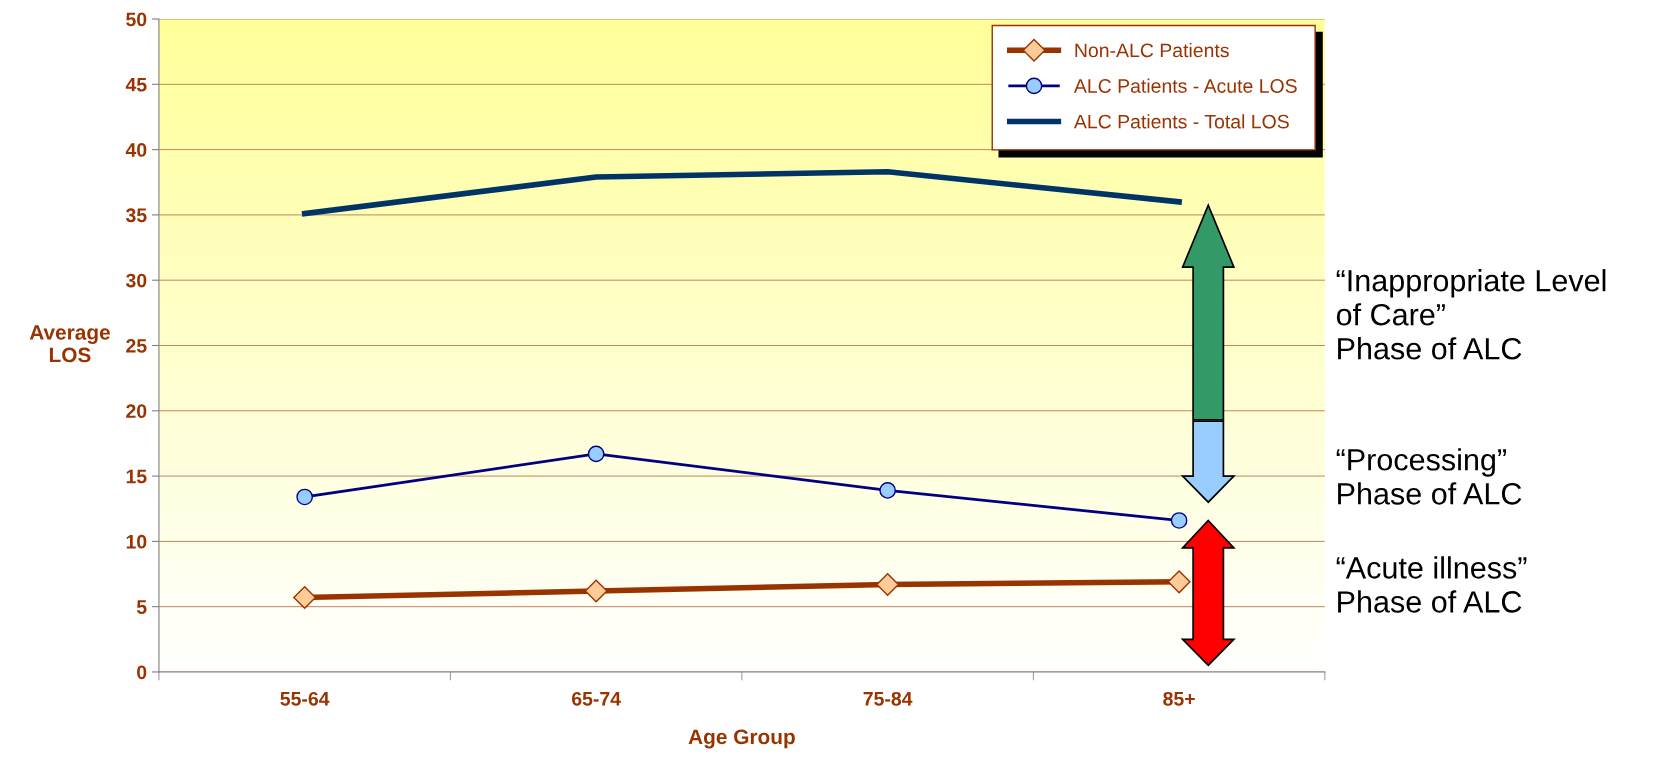 Image resolution: width=1680 pixels, height=761 pixels. I want to click on y-axis-title: Average LOS, so click(69, 344).